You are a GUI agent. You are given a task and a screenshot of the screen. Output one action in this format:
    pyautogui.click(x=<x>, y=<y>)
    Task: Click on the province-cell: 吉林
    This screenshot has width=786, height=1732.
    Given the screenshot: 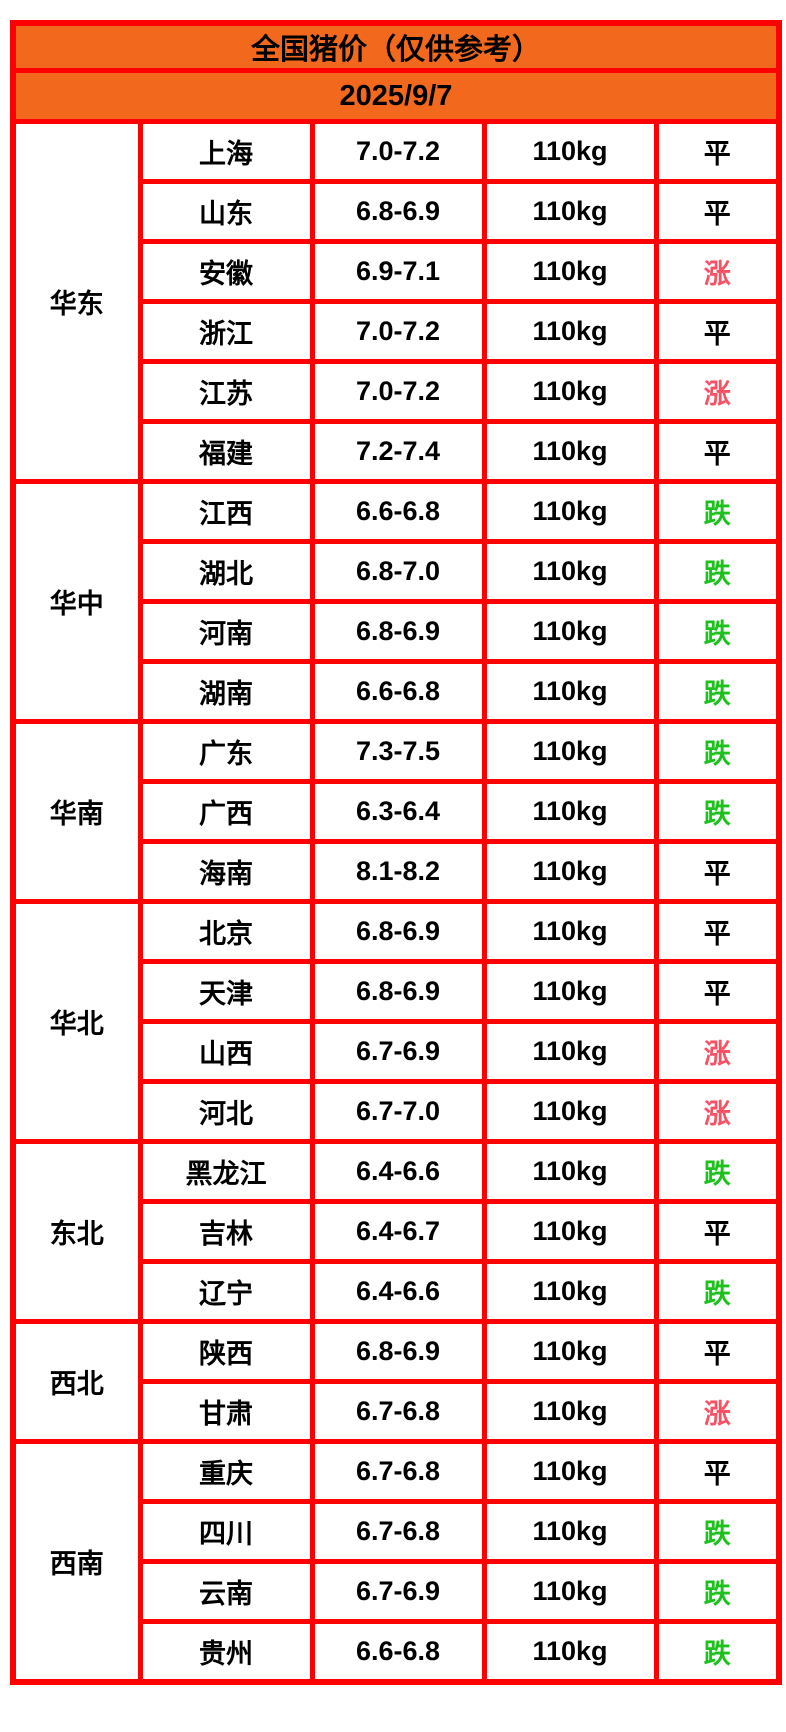 What is the action you would take?
    pyautogui.click(x=226, y=1231)
    